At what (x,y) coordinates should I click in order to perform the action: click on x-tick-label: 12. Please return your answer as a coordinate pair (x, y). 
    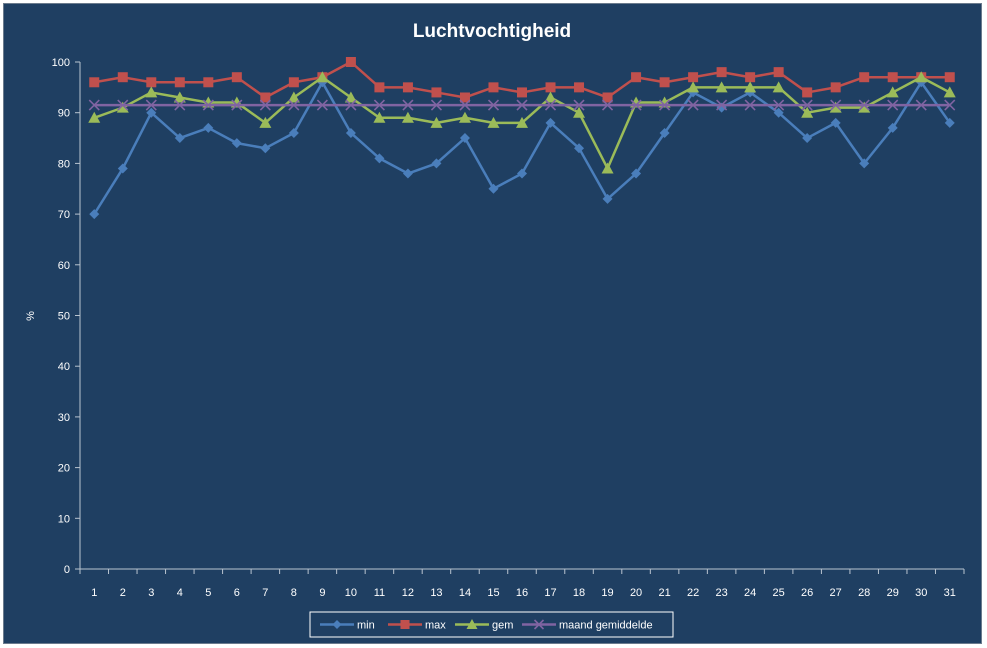
    Looking at the image, I should click on (408, 593).